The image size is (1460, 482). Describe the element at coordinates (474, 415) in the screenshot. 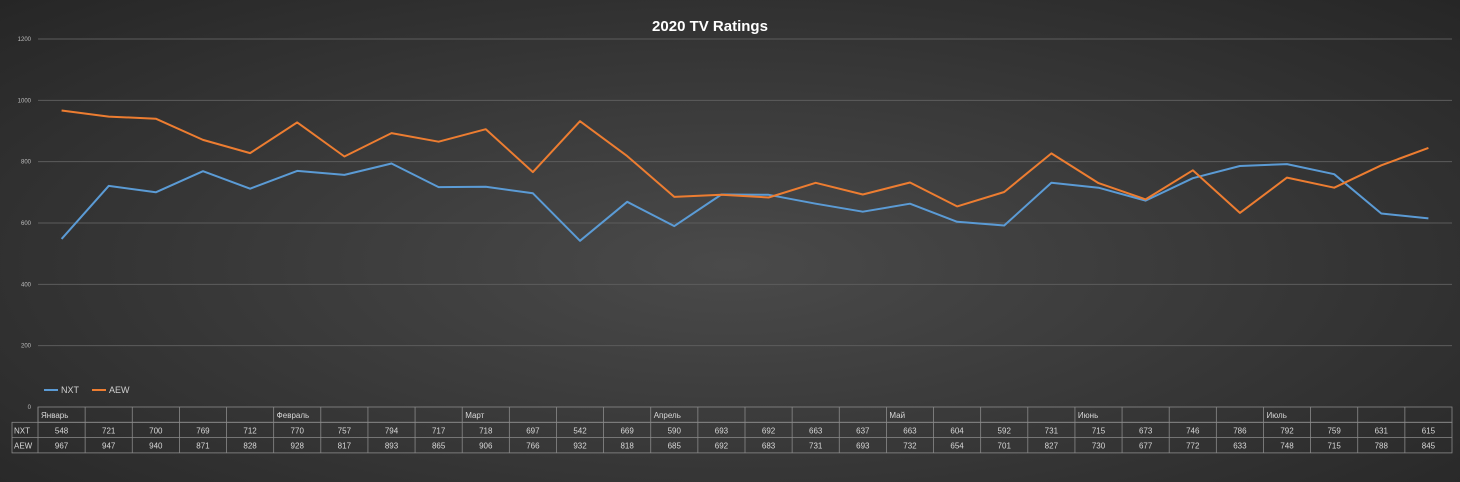

I see `table-month-label: Март` at that location.